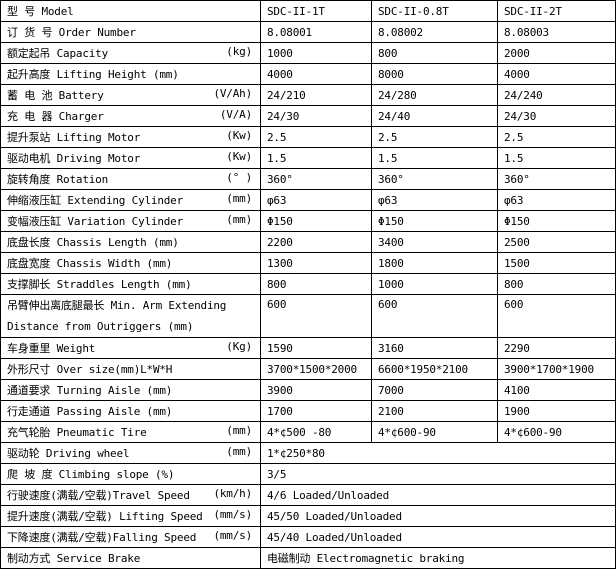  What do you see at coordinates (283, 116) in the screenshot?
I see `spec-value-text: 24/30` at bounding box center [283, 116].